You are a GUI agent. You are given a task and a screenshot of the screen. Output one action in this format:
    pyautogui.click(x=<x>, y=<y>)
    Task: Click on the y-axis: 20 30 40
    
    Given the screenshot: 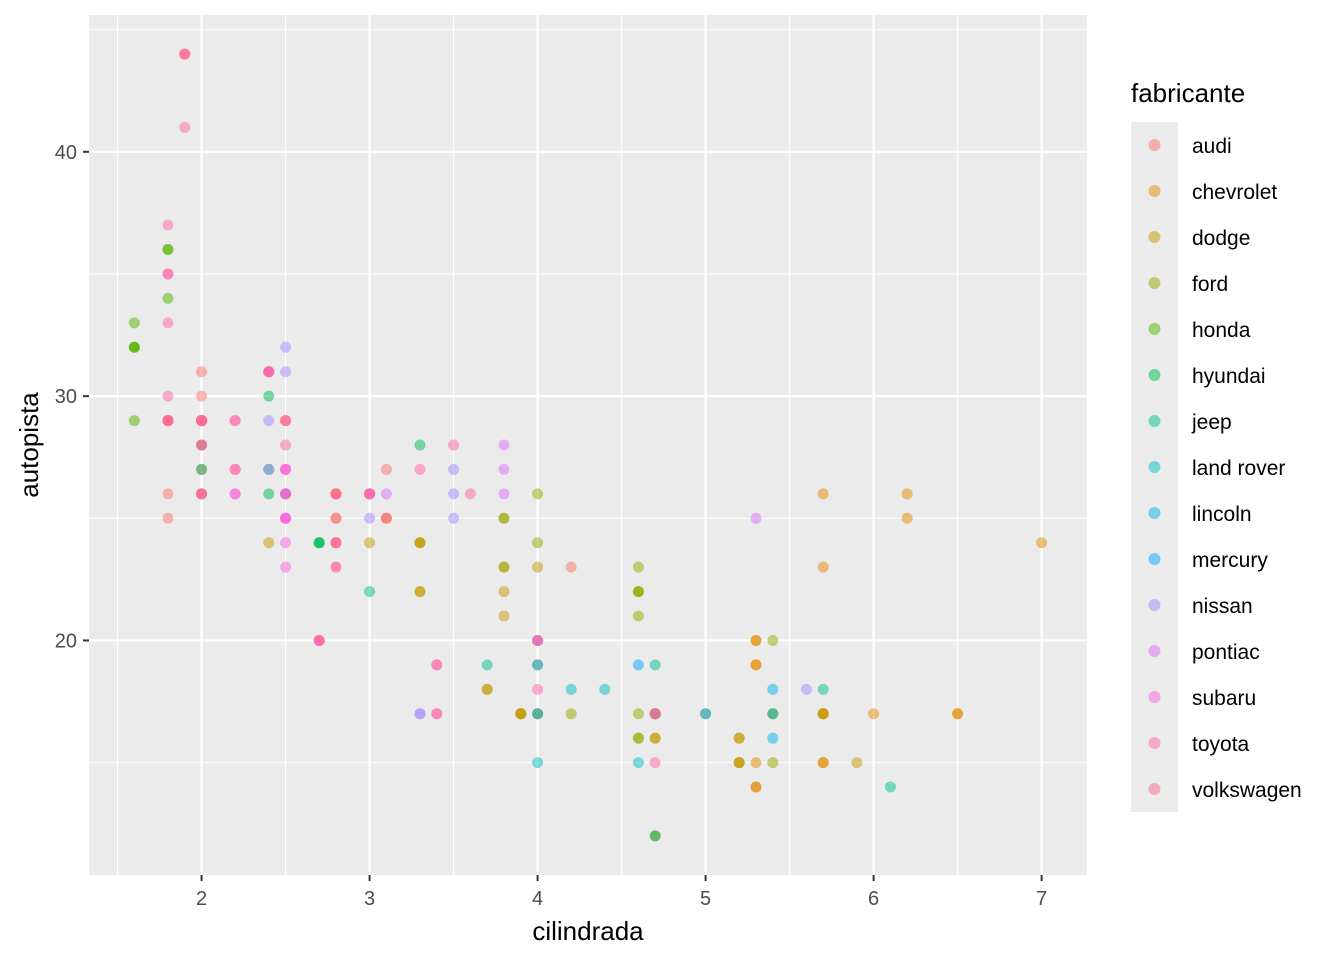 What is the action you would take?
    pyautogui.click(x=72, y=397)
    